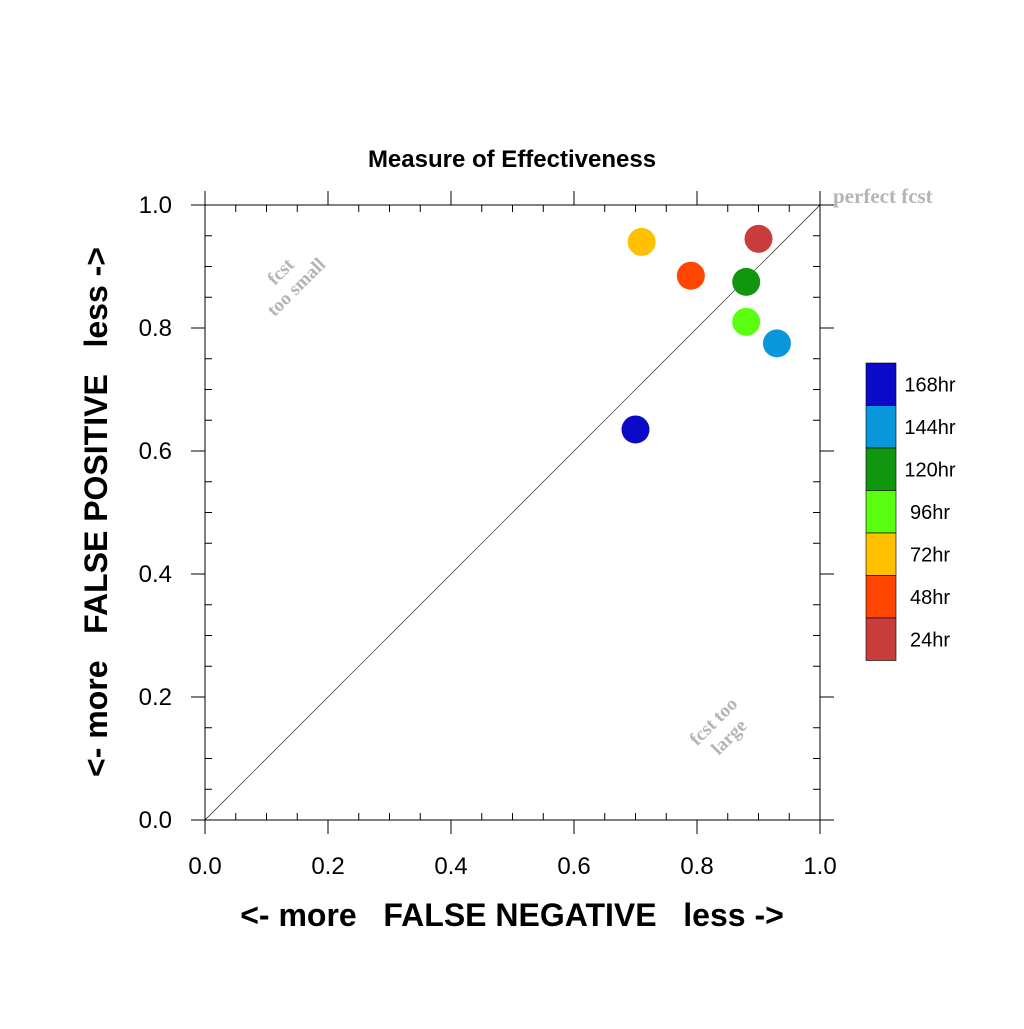 Image resolution: width=1024 pixels, height=1029 pixels. What do you see at coordinates (155, 328) in the screenshot?
I see `y-tick-label: 0.8` at bounding box center [155, 328].